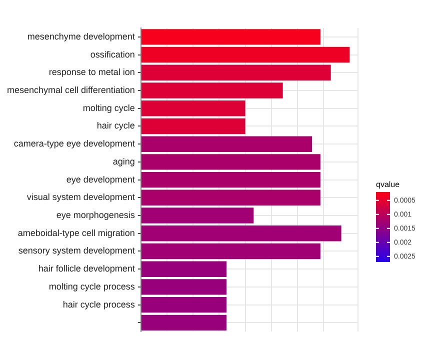  What do you see at coordinates (96, 215) in the screenshot?
I see `y-tick-label: eye morphogenesis` at bounding box center [96, 215].